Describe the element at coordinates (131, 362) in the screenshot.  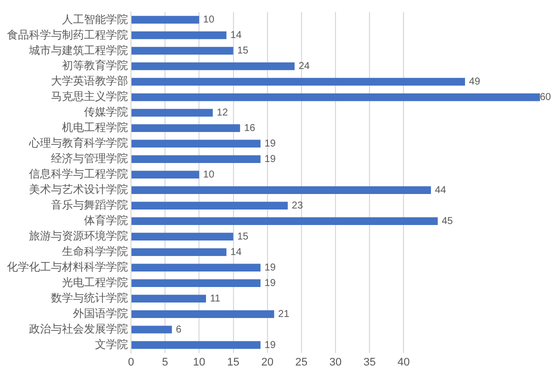
I see `x-tick-label: 0` at that location.